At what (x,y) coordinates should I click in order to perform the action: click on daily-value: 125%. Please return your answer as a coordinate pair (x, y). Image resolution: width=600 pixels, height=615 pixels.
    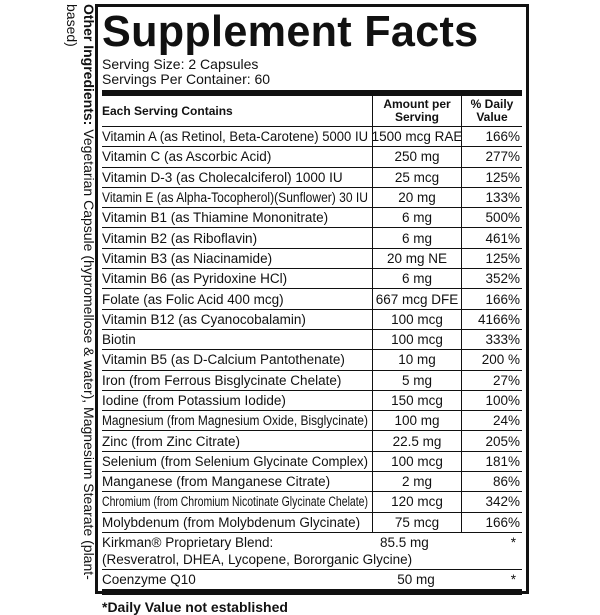
    Looking at the image, I should click on (491, 258).